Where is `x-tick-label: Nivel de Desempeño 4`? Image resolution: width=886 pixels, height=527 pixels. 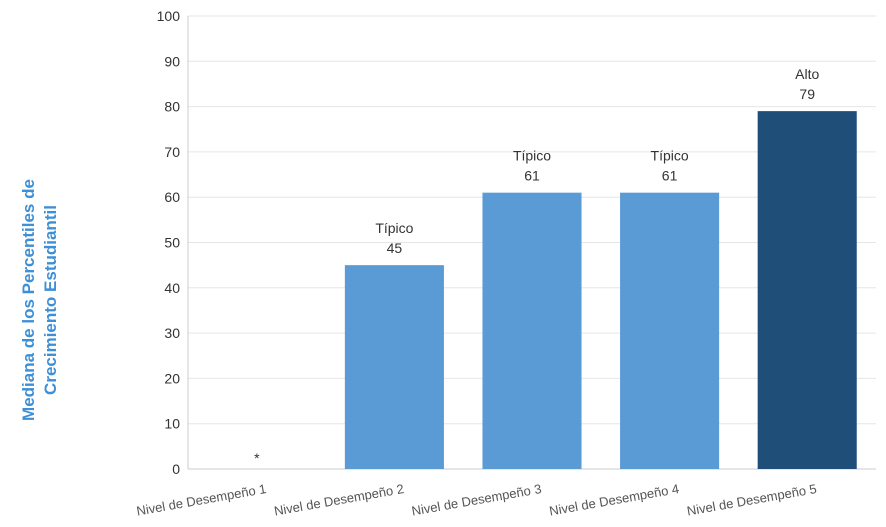
x-tick-label: Nivel de Desempeño 4 is located at coordinates (614, 500).